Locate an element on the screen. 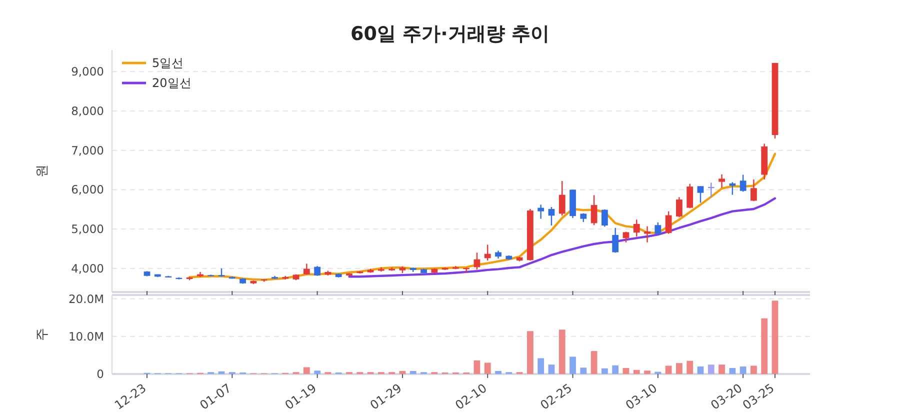  y-axis-title: 원 is located at coordinates (42, 171).